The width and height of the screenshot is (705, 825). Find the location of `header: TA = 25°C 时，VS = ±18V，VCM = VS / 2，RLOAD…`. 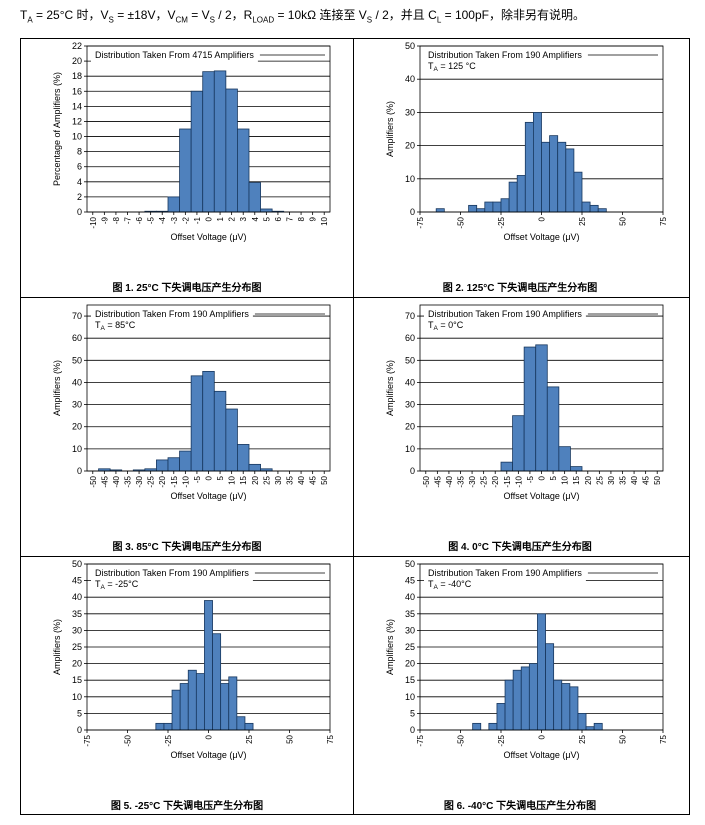

header: TA = 25°C 时，VS = ±18V，VCM = VS / 2，RLOAD… is located at coordinates (302, 15).